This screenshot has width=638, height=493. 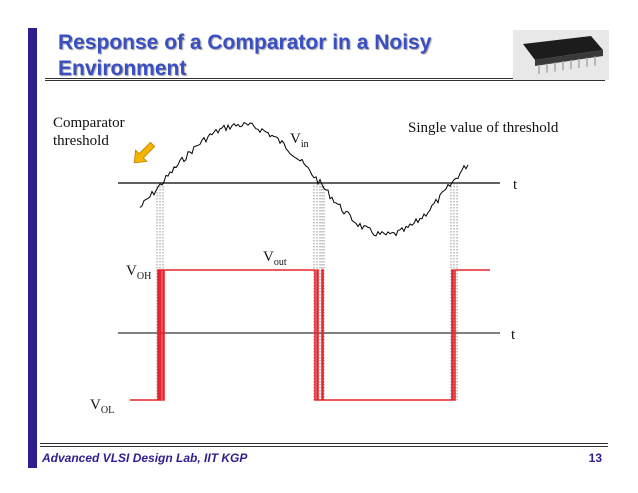 I want to click on voh-label: VOH, so click(x=138, y=272).